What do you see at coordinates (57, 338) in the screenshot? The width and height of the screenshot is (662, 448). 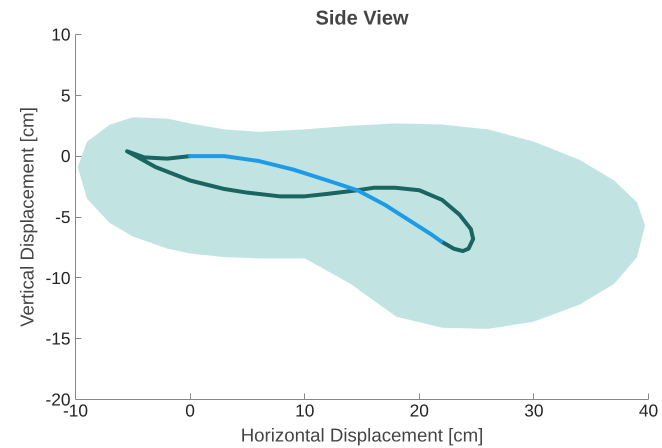 I see `y-tick-label: -15` at bounding box center [57, 338].